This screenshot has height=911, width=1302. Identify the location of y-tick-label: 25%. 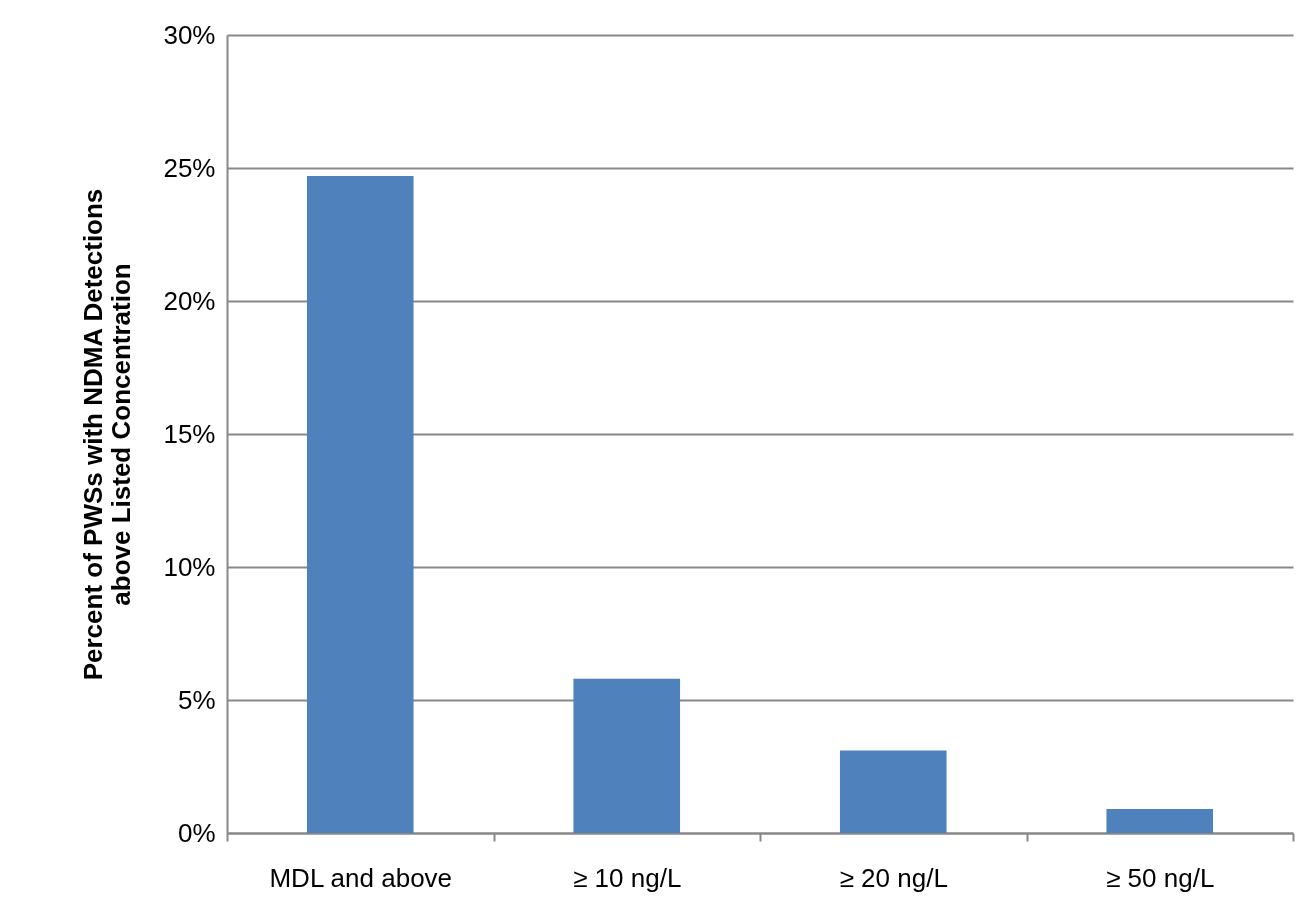
(189, 167).